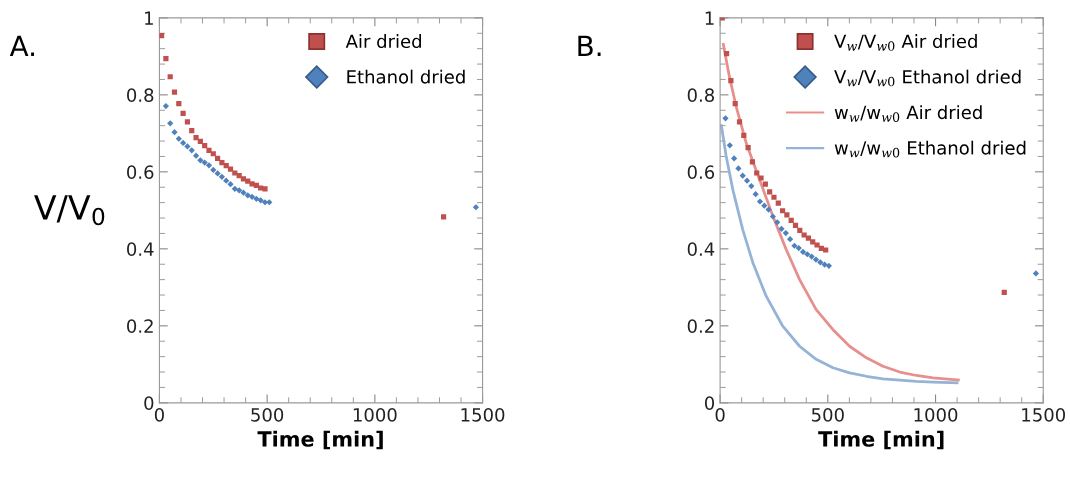  Describe the element at coordinates (406, 76) in the screenshot. I see `legend-label: Ethanol dried` at that location.